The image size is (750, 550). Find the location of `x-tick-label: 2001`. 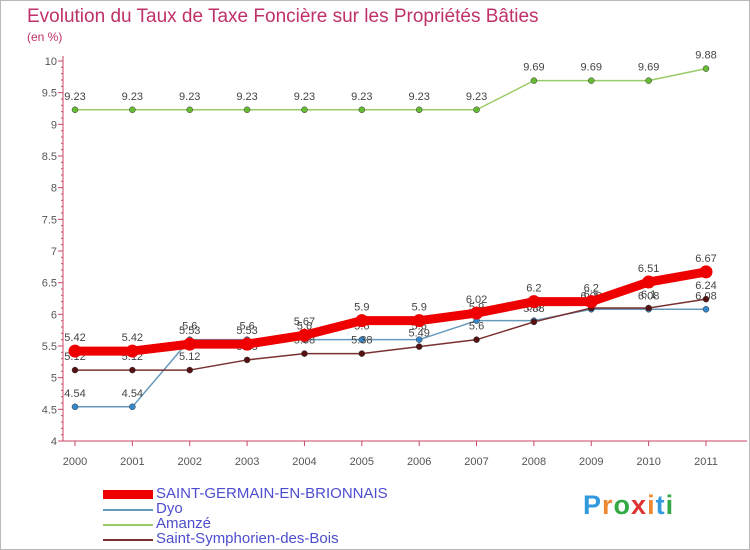

x-tick-label: 2001 is located at coordinates (132, 462).